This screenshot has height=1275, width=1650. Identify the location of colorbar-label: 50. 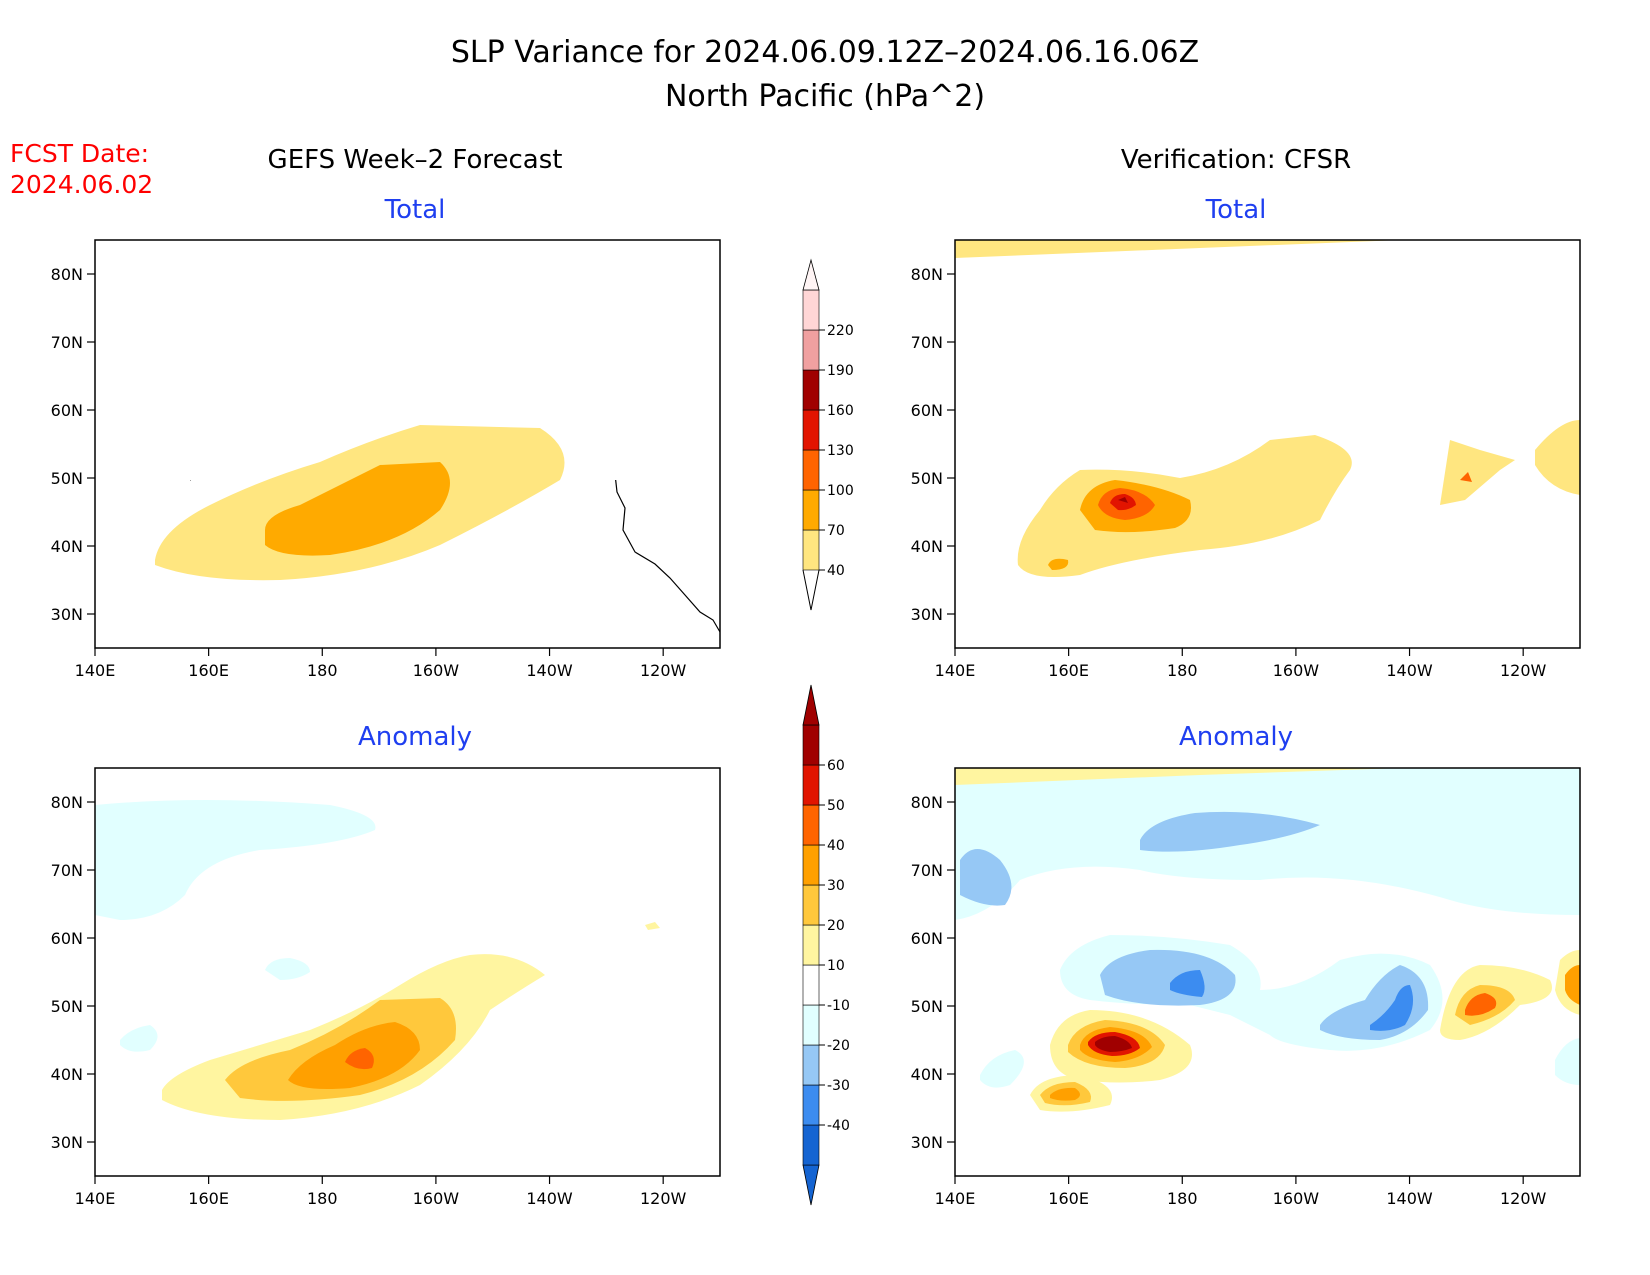
(836, 806).